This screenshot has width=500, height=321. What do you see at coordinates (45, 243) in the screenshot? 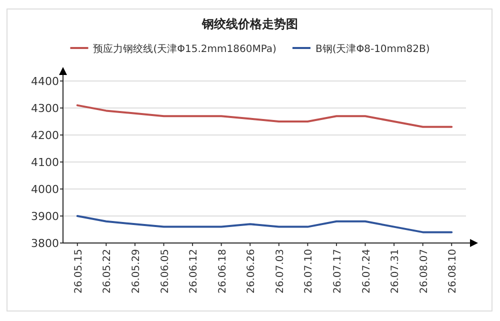
I see `y-tick-label: 3800` at bounding box center [45, 243].